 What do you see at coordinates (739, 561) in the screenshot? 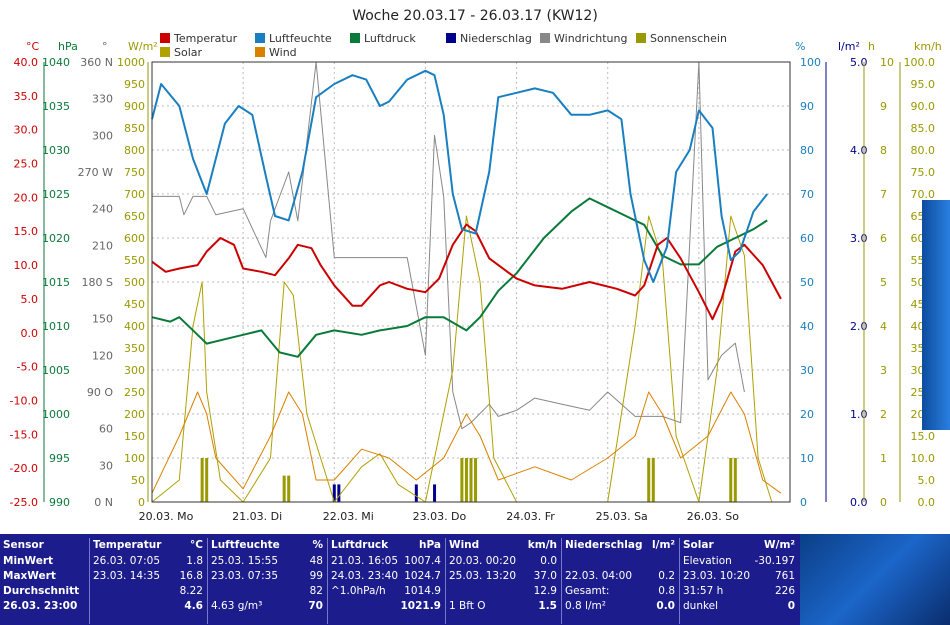
I see `stats-row: Elevation -30.197` at bounding box center [739, 561].